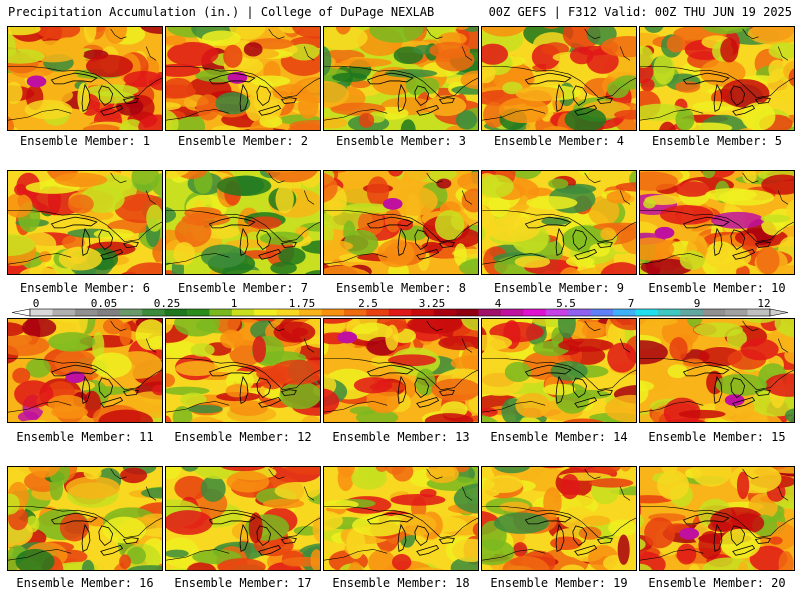 The height and width of the screenshot is (600, 800). I want to click on colorbar-tick-label: 5.5, so click(566, 303).